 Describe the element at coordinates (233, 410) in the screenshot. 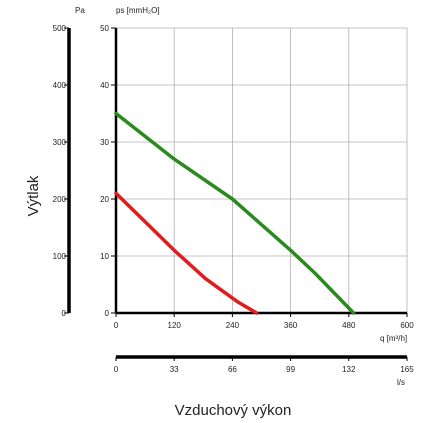

I see `x-axis-title: Vzduchový výkon` at that location.